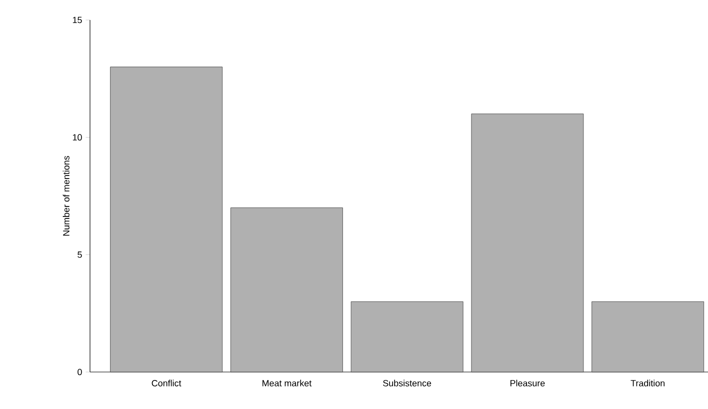  I want to click on x-tick-label: Pleasure, so click(527, 383).